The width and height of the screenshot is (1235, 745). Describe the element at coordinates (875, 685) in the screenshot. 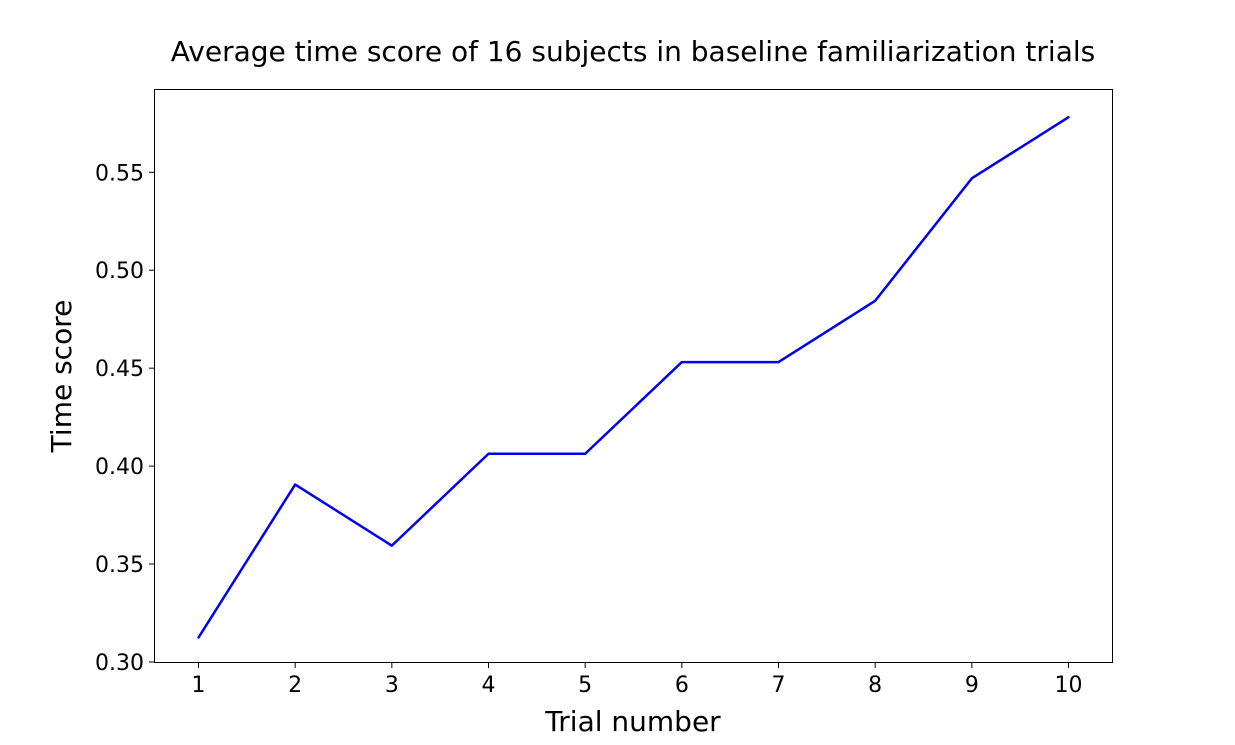

I see `x-tick-label: 8` at that location.